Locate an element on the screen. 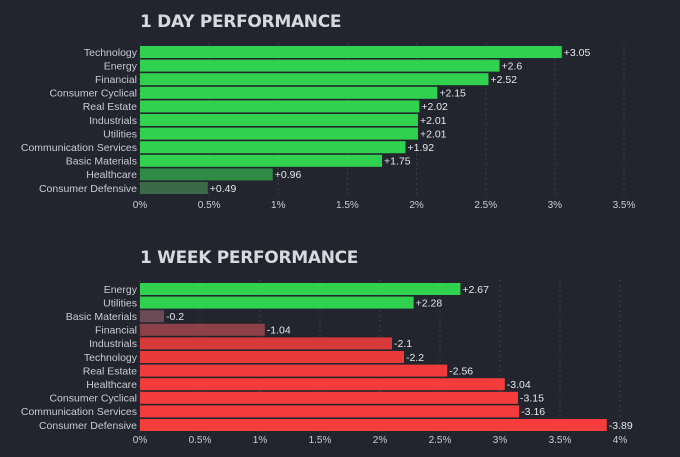 Image resolution: width=680 pixels, height=457 pixels. week-category-label: Basic Materials is located at coordinates (101, 317).